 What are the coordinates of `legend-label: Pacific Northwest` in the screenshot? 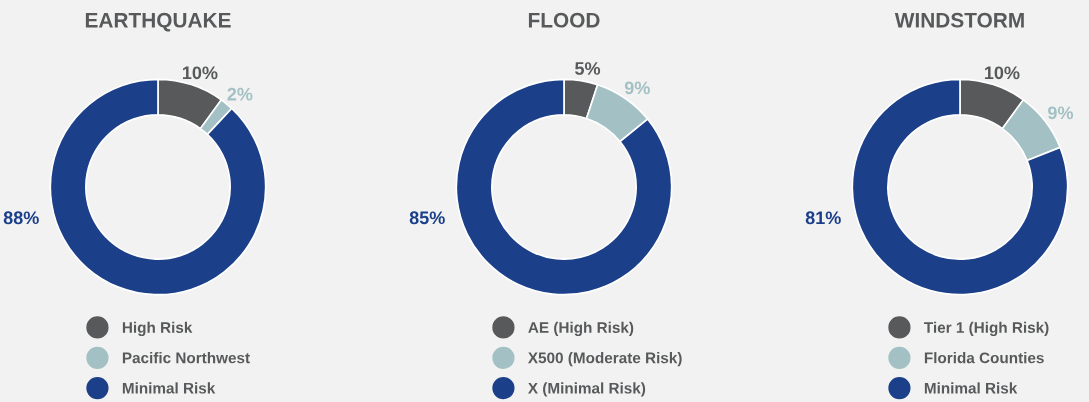 It's located at (186, 358).